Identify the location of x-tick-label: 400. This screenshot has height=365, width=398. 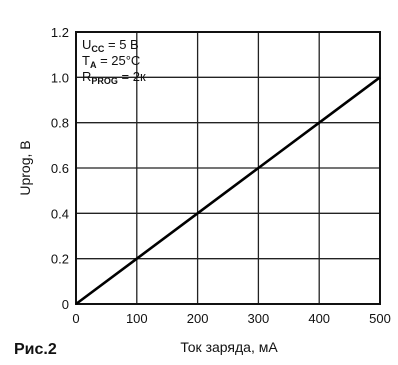
(319, 318).